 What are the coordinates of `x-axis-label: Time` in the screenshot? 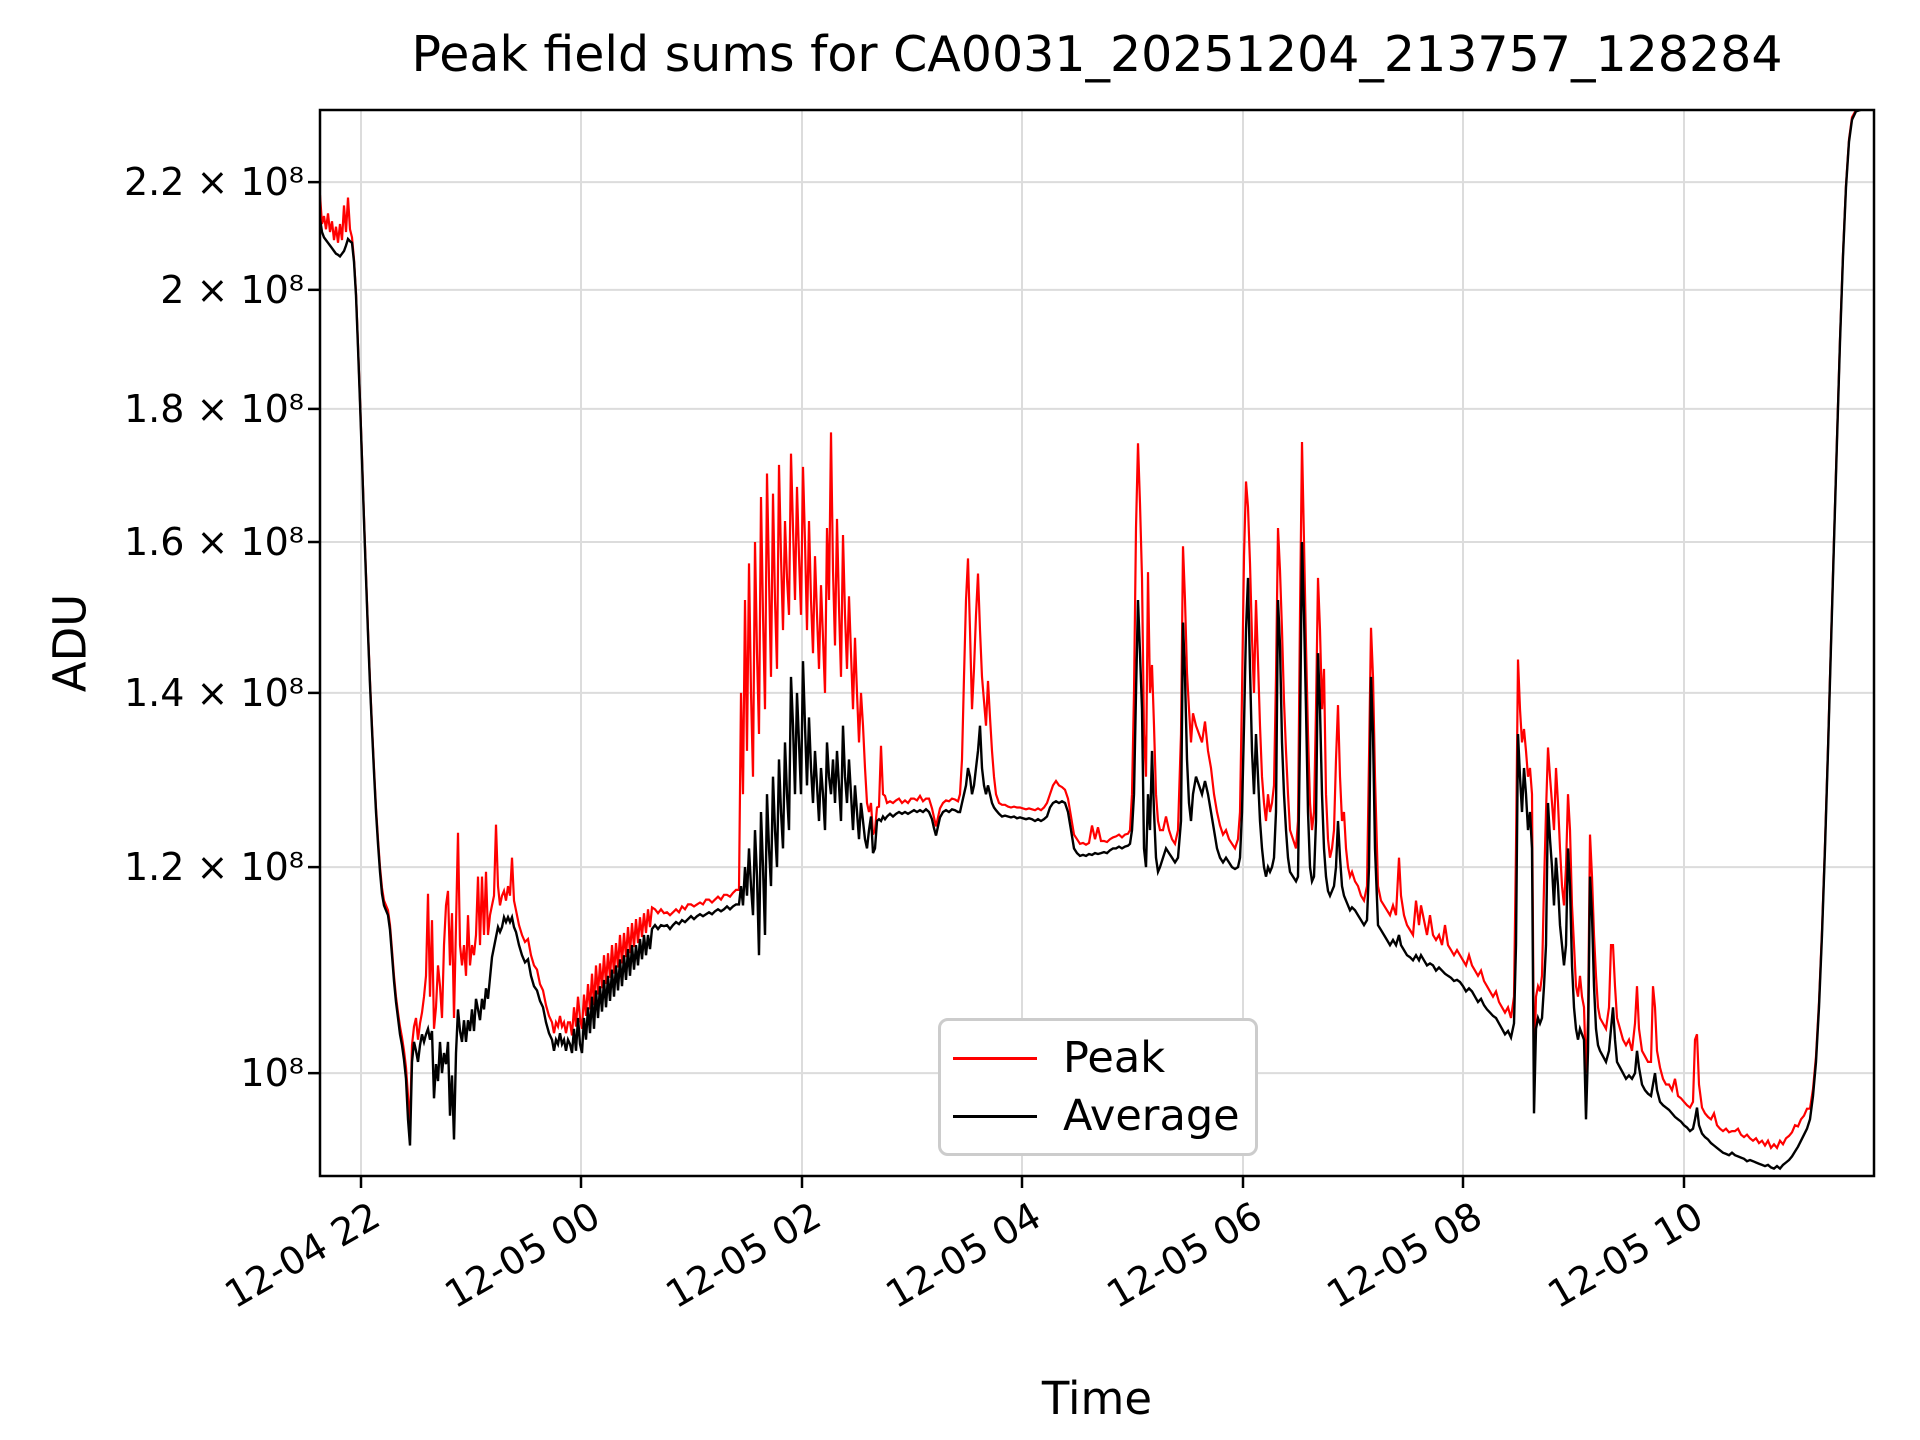 It's located at (1097, 1398).